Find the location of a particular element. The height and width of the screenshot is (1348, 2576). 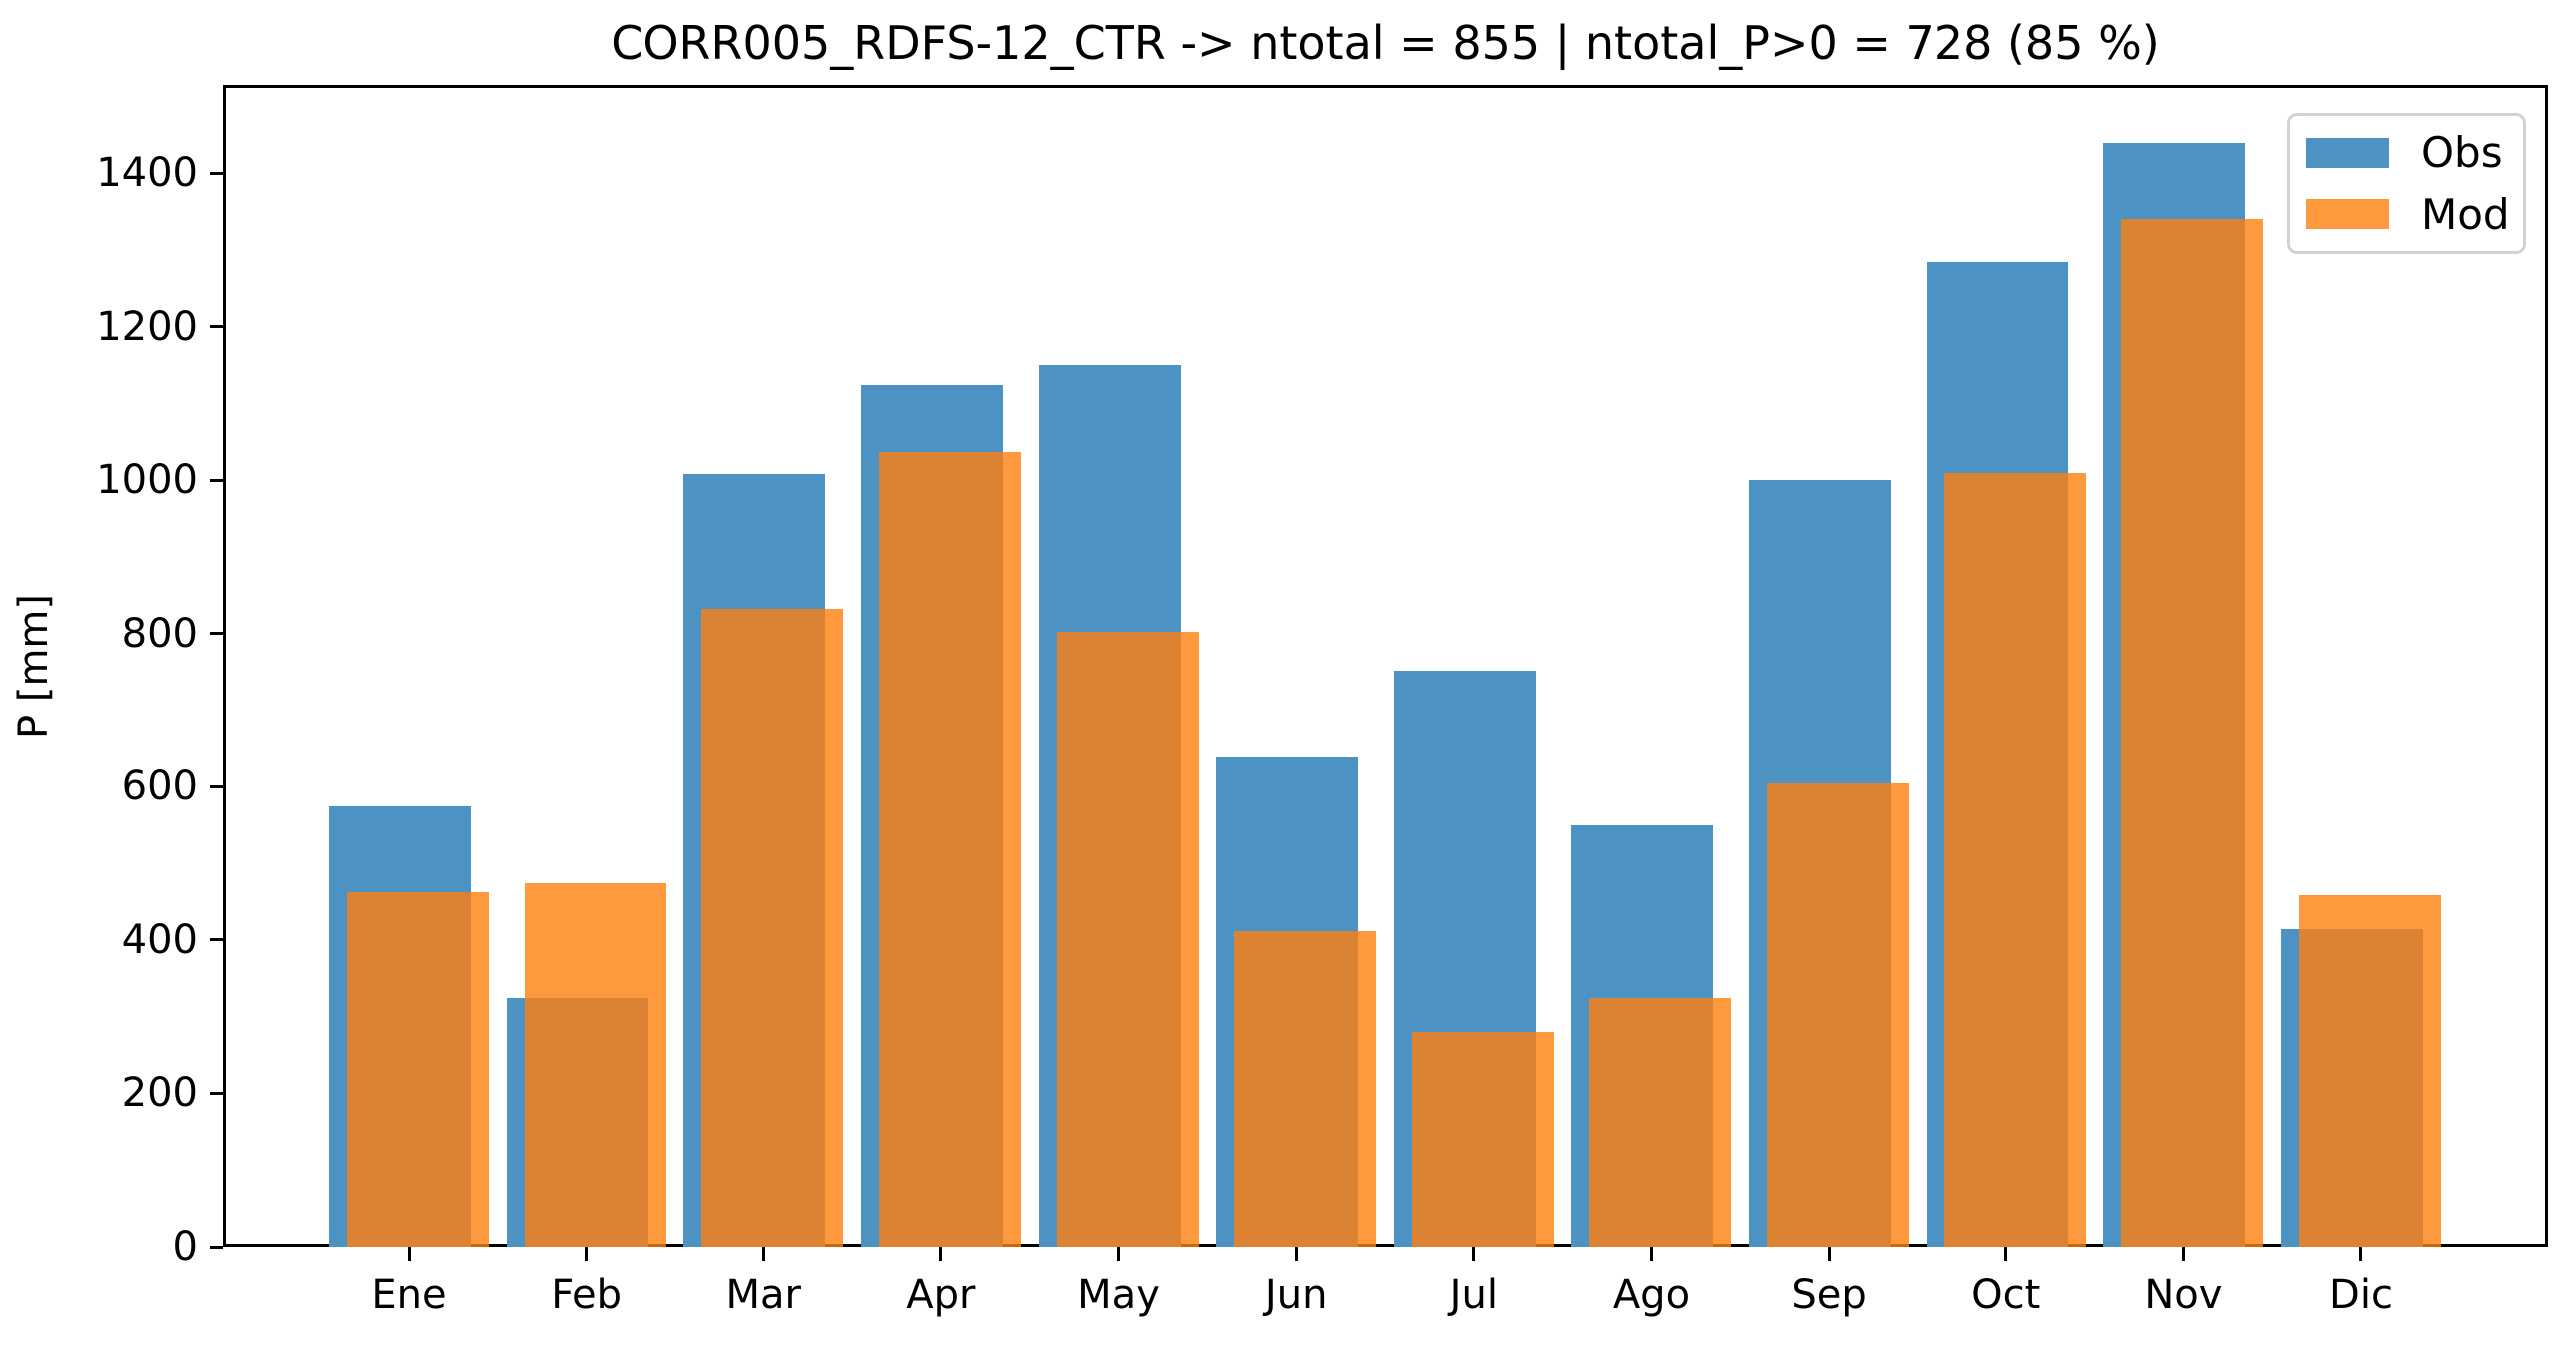

x-tick-jul is located at coordinates (1474, 1254).